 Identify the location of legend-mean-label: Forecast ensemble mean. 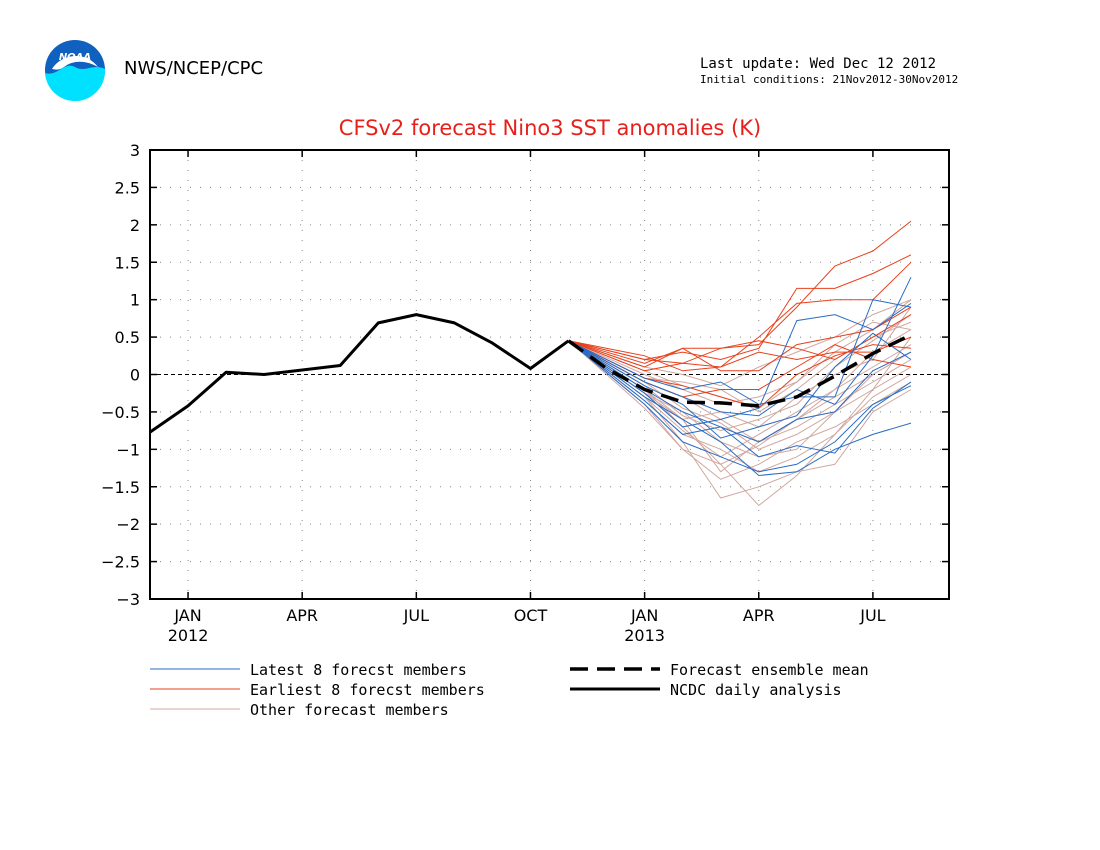
(769, 670).